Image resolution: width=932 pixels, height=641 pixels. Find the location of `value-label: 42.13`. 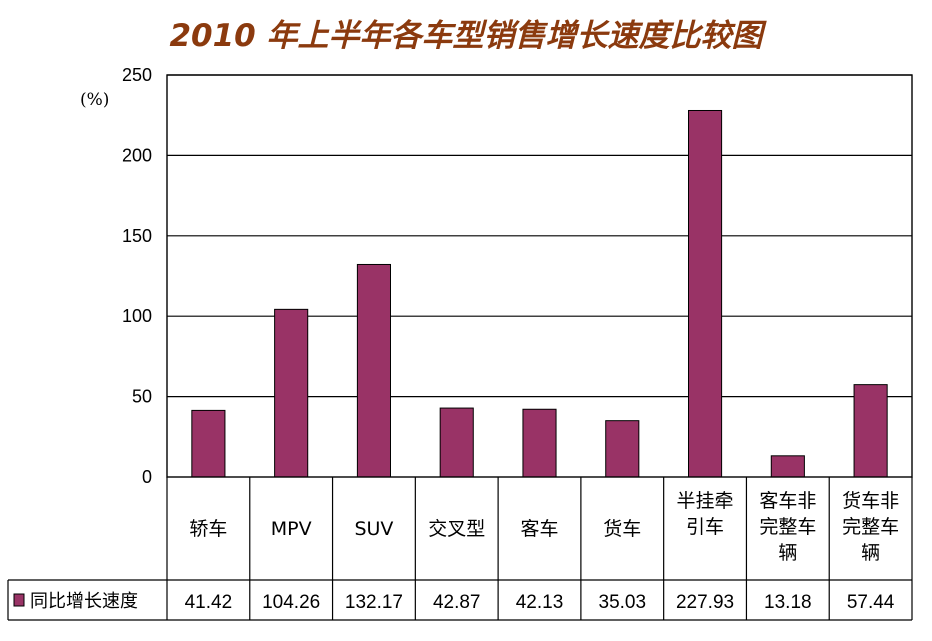

value-label: 42.13 is located at coordinates (540, 602).